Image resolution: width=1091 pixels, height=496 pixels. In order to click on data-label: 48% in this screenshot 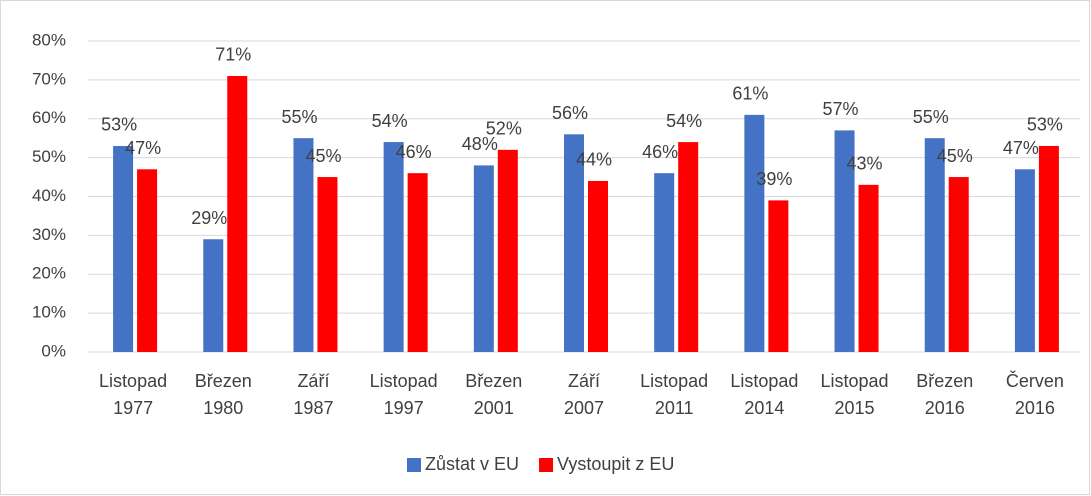, I will do `click(480, 144)`.